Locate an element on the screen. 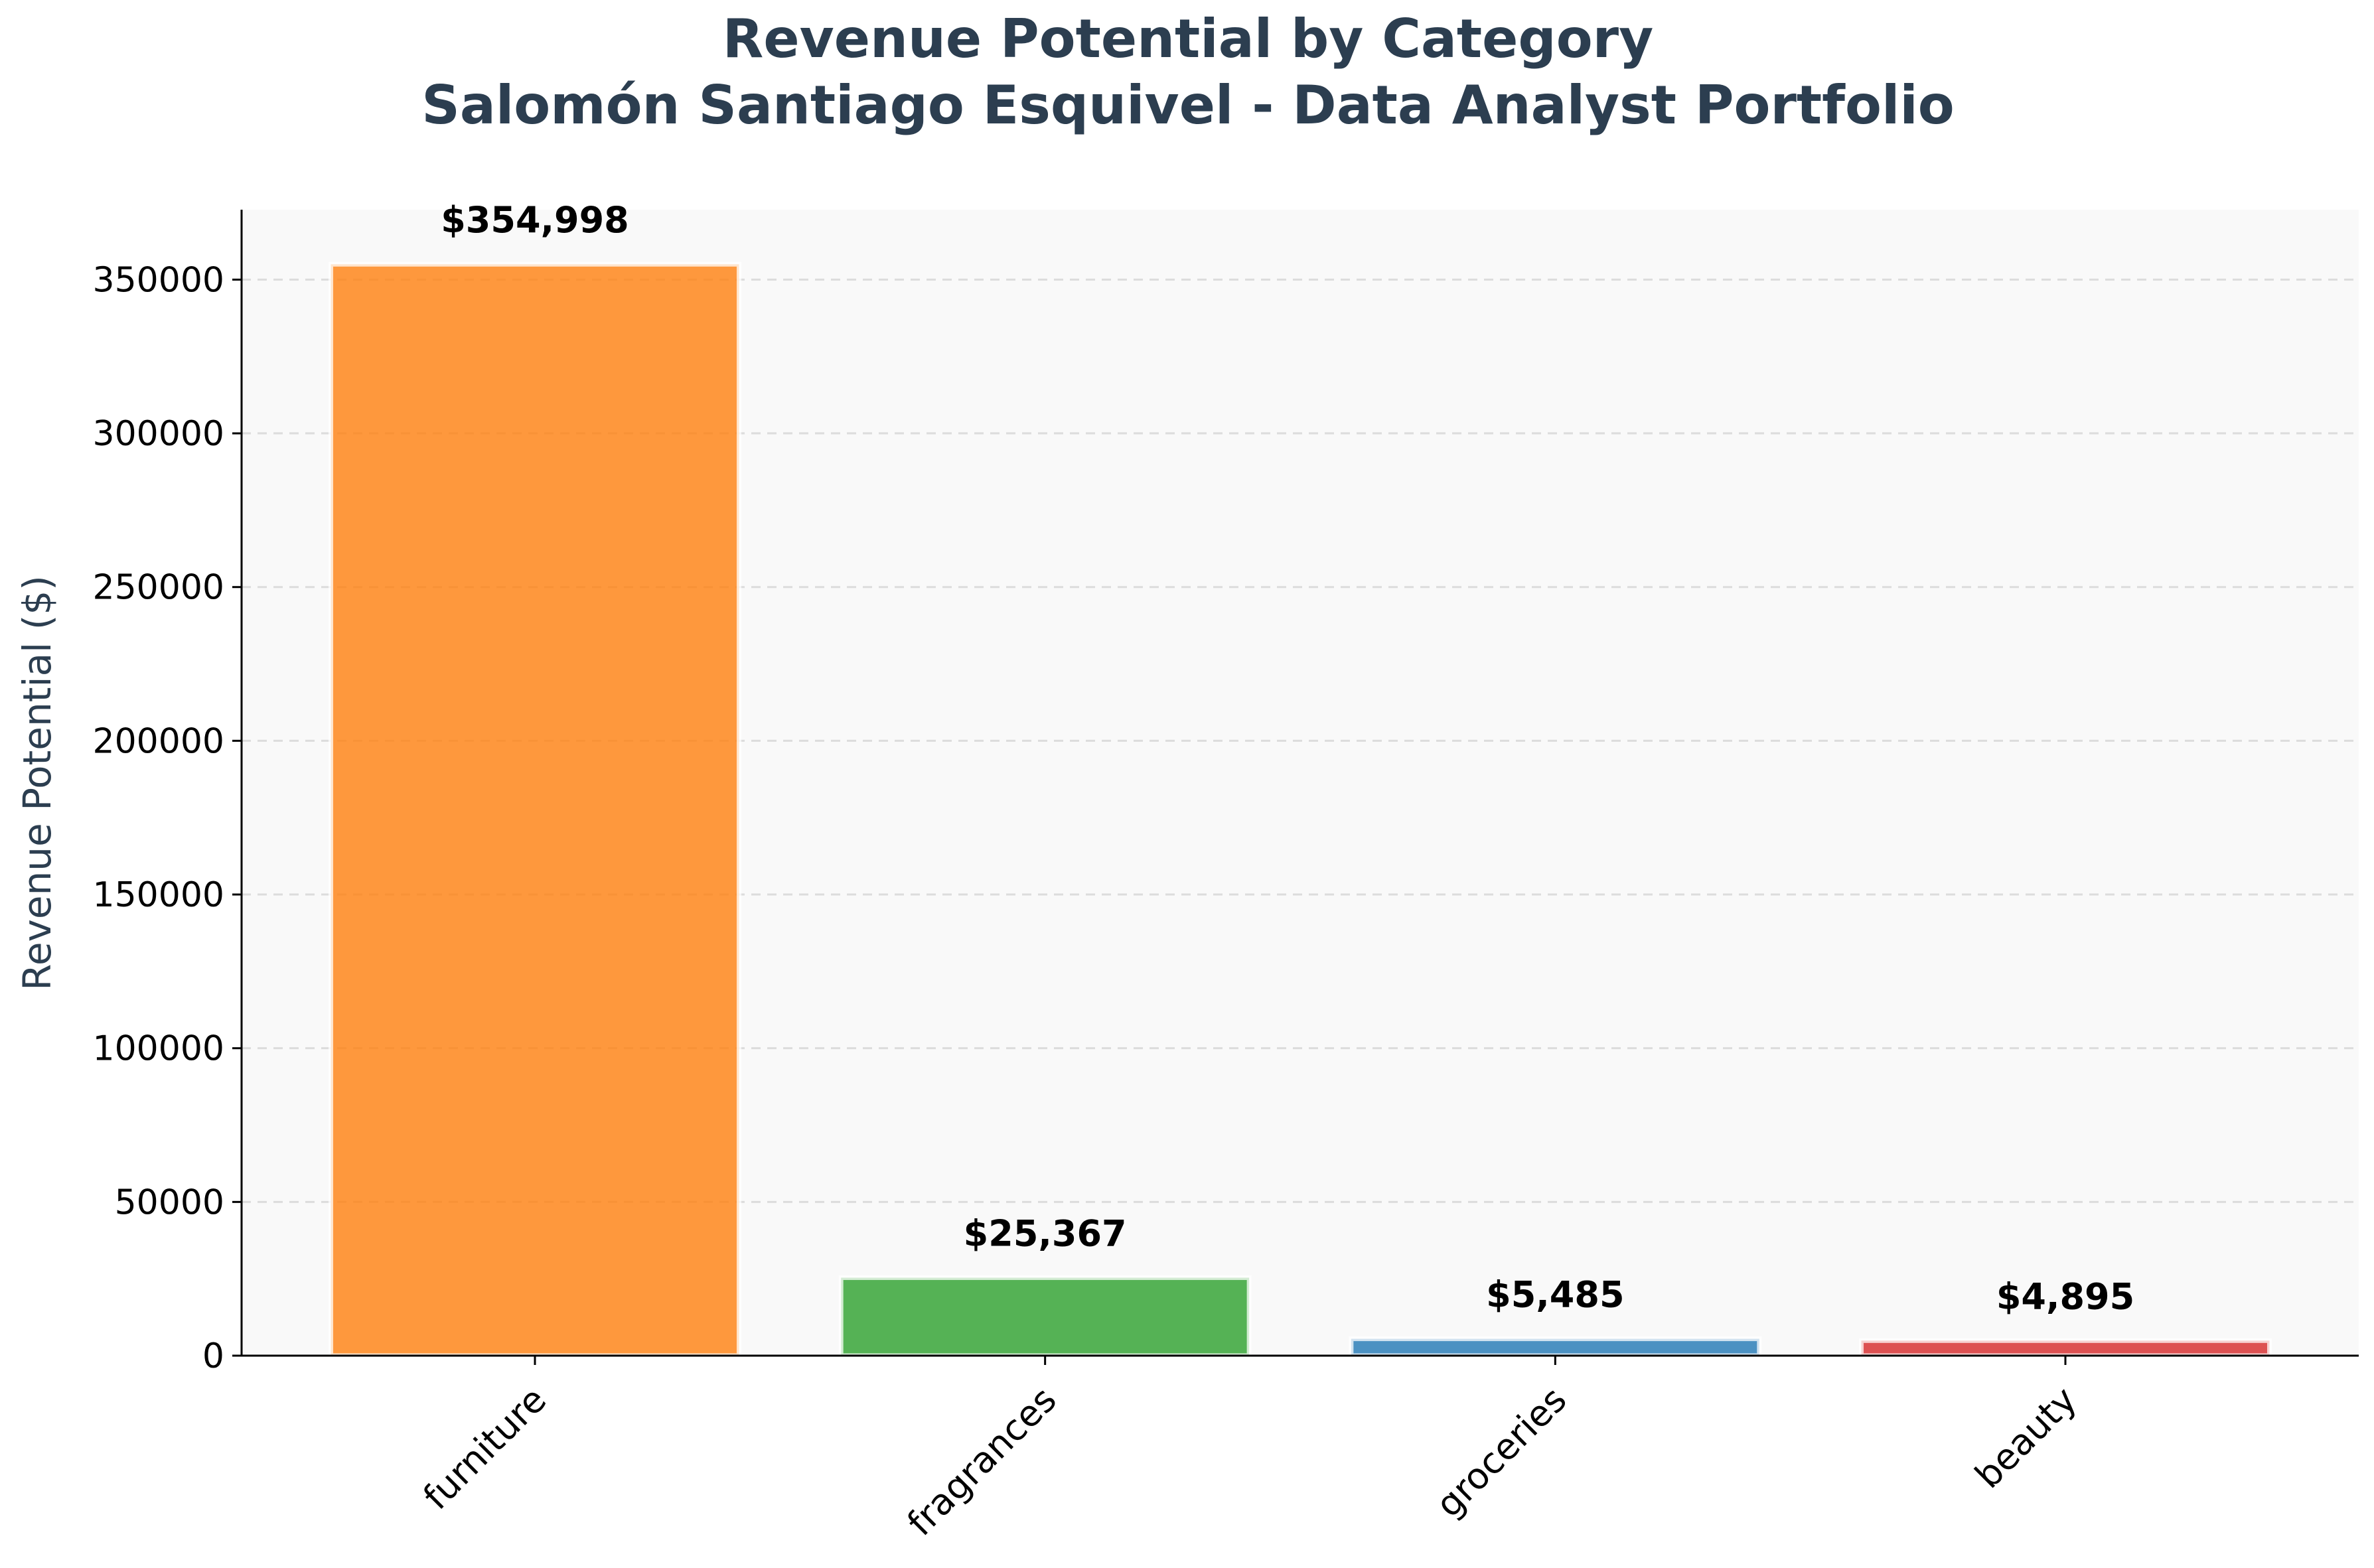  y-tick-label-1: 50000 is located at coordinates (169, 1202).